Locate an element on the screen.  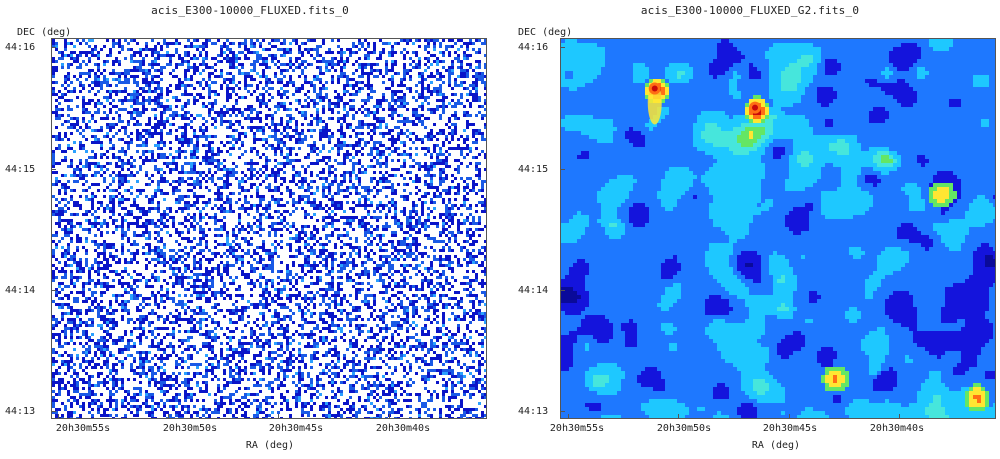
chart-title: acis_E300-10000_FLUXED.fits_0 is located at coordinates (250, 10).